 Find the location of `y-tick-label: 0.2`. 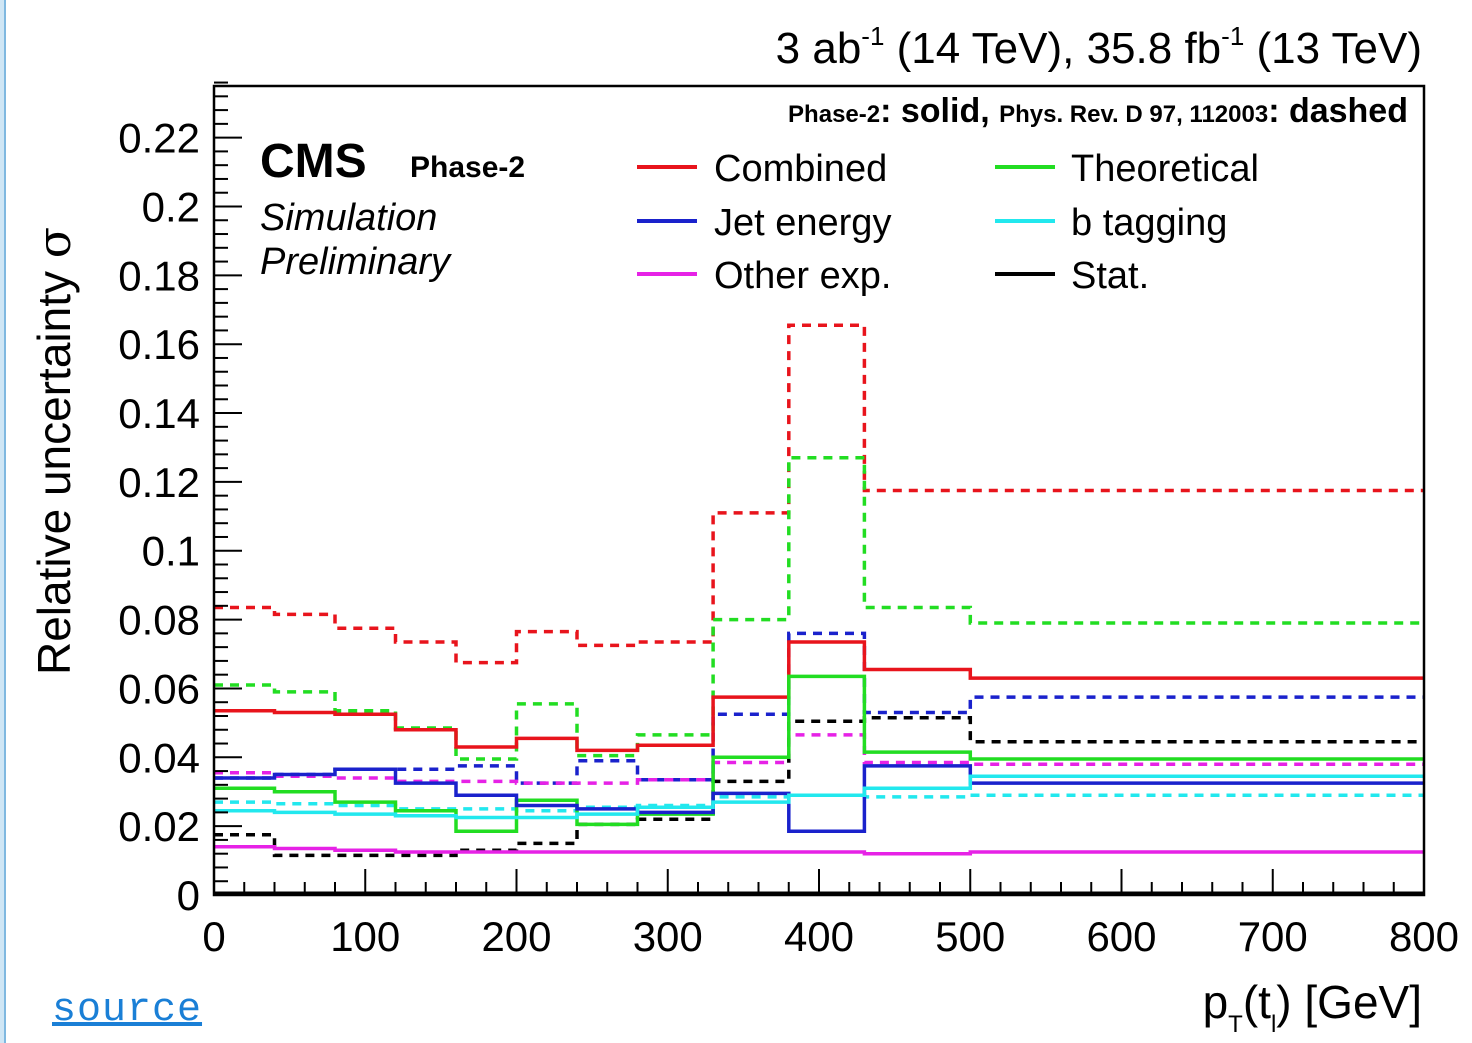

y-tick-label: 0.2 is located at coordinates (171, 206).